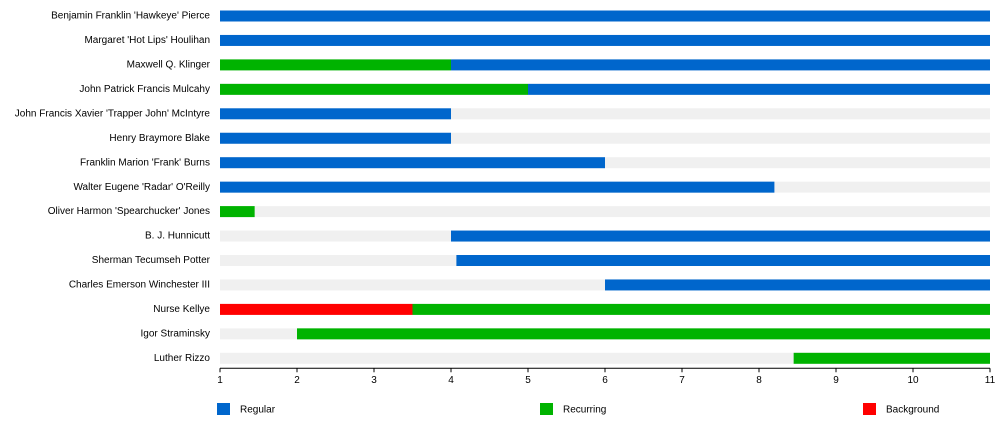 The height and width of the screenshot is (440, 1000). I want to click on row-label: Benjamin Franklin 'Hawkeye' Pierce, so click(130, 16).